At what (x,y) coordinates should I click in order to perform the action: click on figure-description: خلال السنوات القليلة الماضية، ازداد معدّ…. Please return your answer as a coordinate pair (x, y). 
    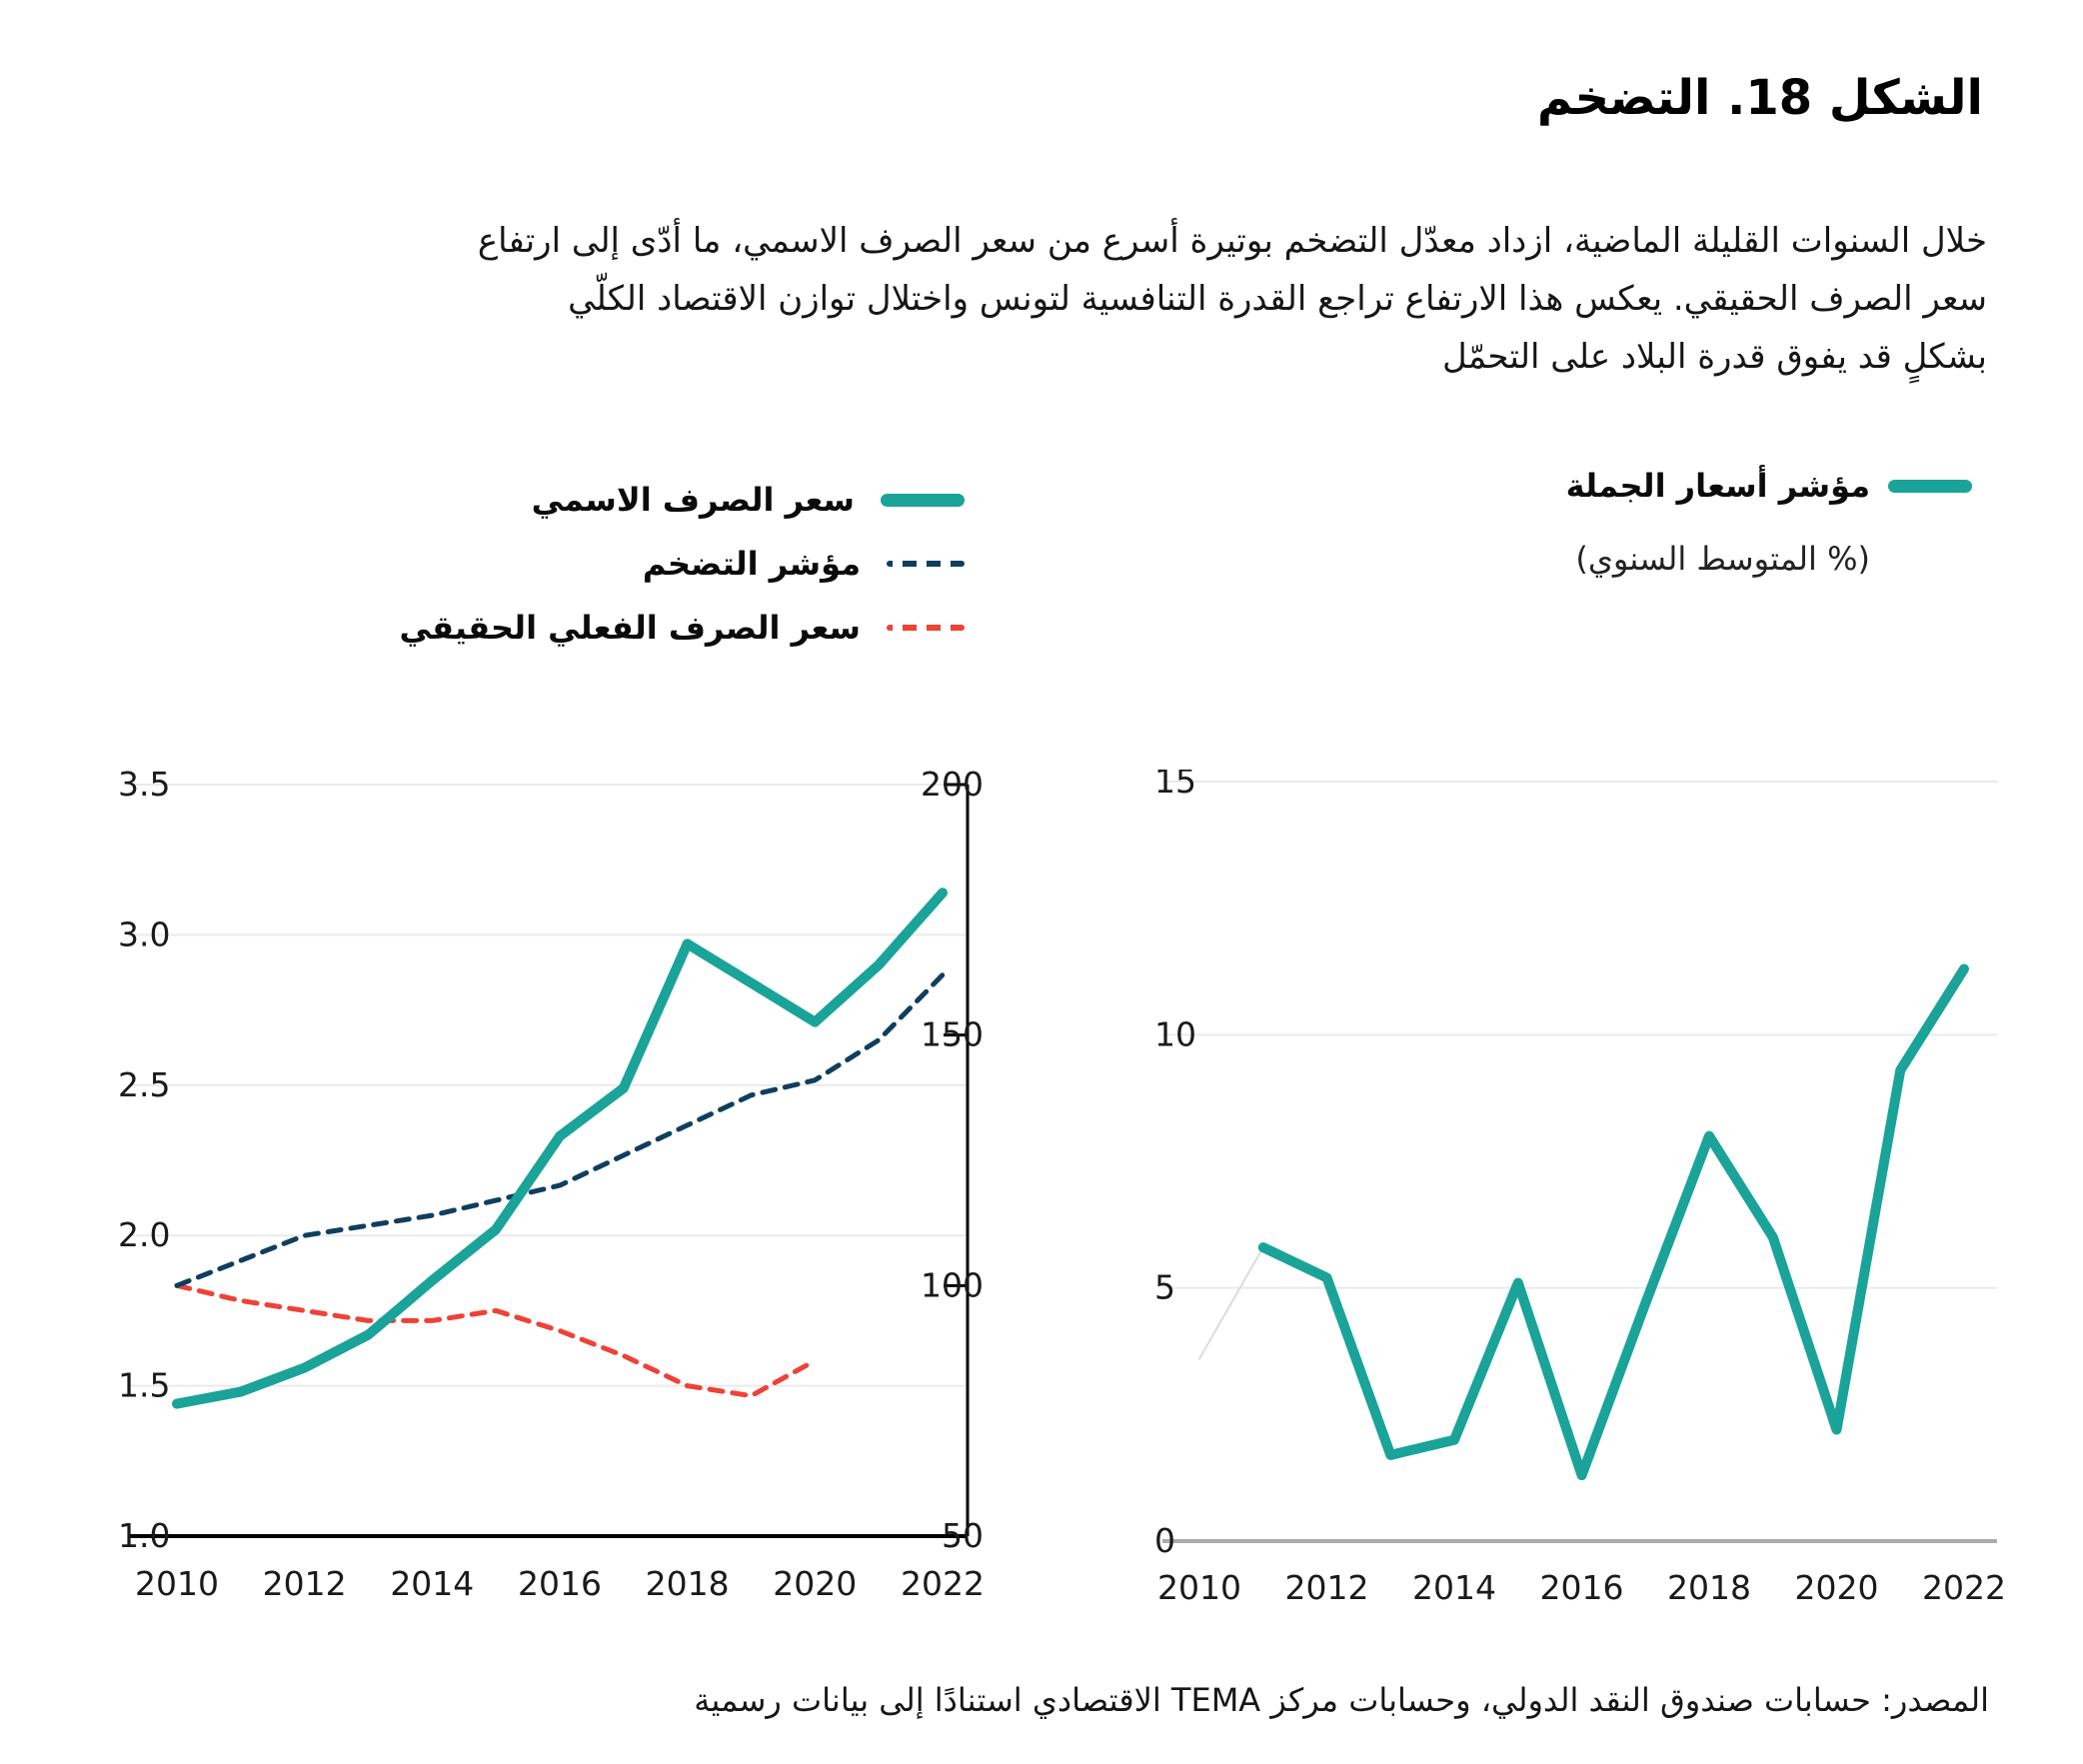
    Looking at the image, I should click on (1232, 299).